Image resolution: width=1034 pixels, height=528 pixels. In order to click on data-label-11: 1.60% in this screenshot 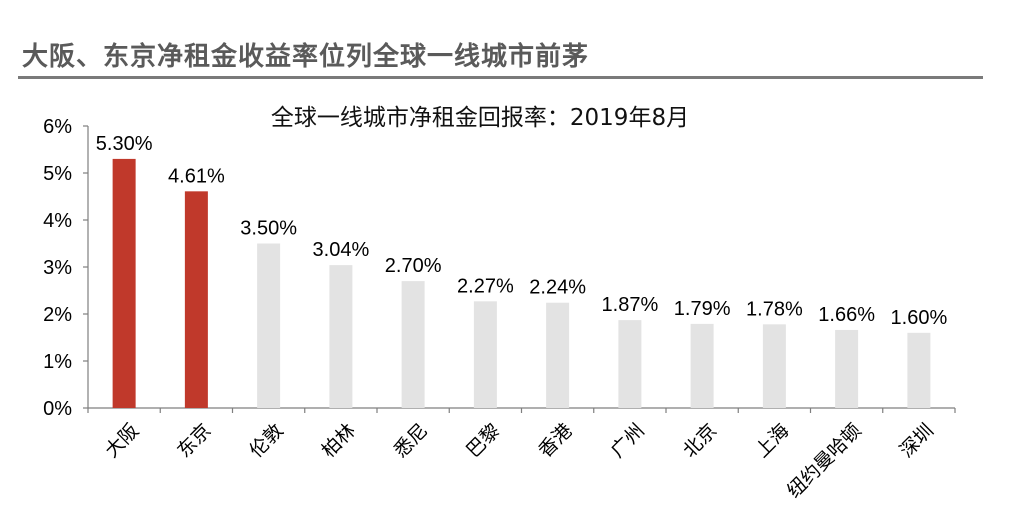, I will do `click(919, 318)`.